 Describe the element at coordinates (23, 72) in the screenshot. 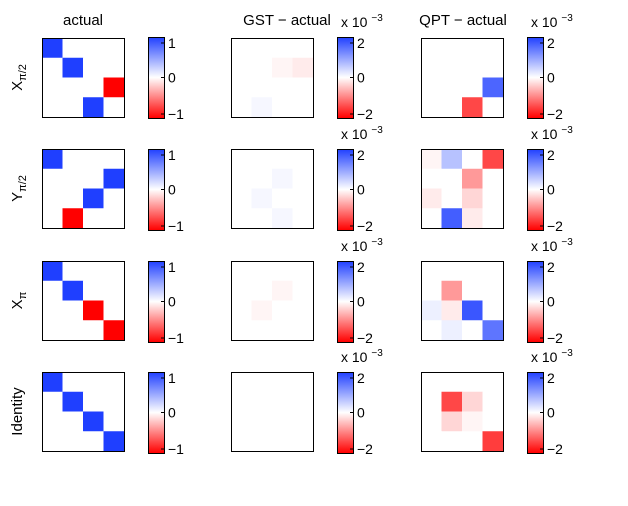

I see `row-label-subscript: π/2` at that location.